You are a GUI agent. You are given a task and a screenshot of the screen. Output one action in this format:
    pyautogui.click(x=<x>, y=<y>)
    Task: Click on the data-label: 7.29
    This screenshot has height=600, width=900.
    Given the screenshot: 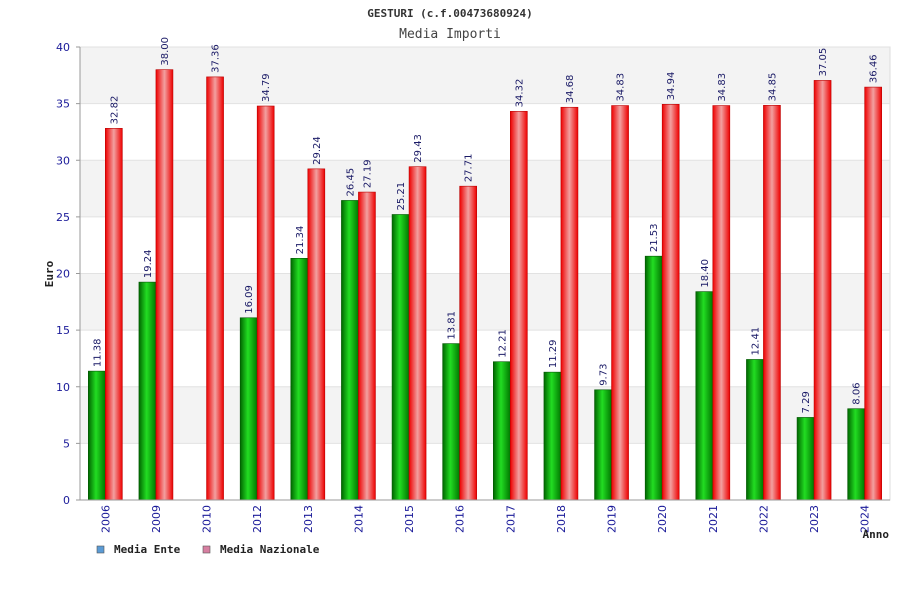 What is the action you would take?
    pyautogui.click(x=806, y=402)
    